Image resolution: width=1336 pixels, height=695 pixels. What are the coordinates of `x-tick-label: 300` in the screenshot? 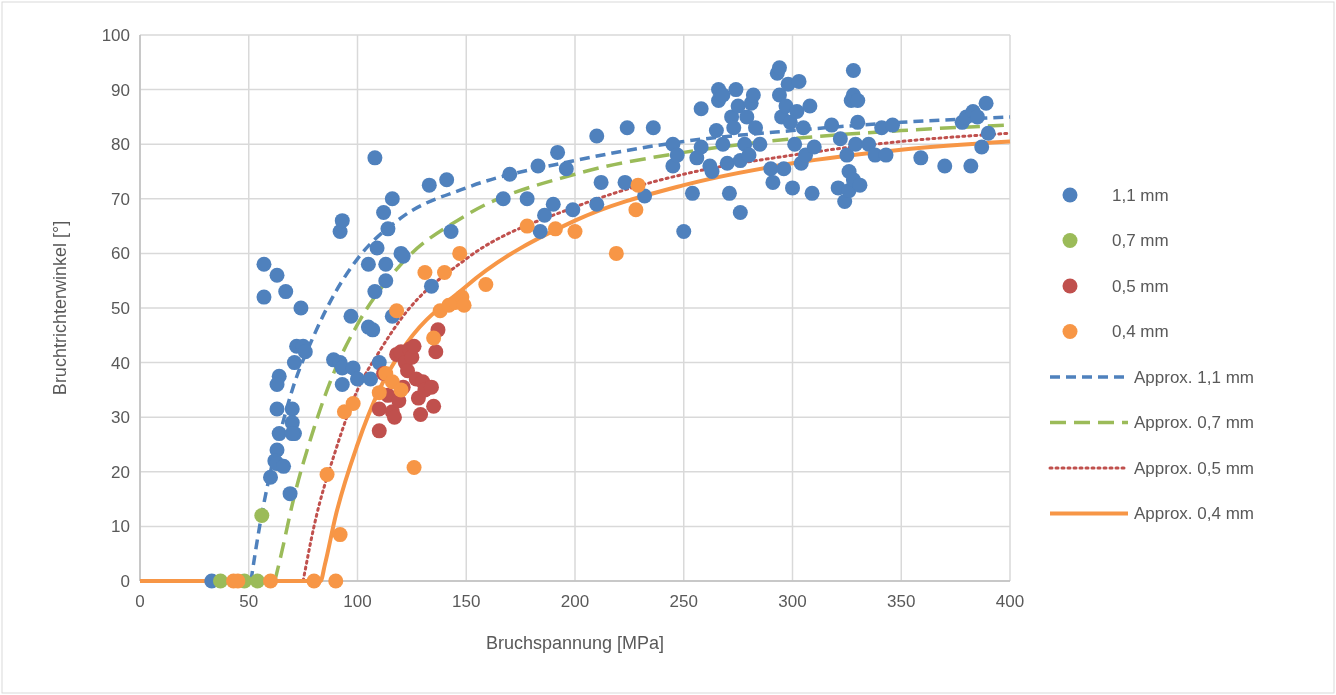 It's located at (792, 601).